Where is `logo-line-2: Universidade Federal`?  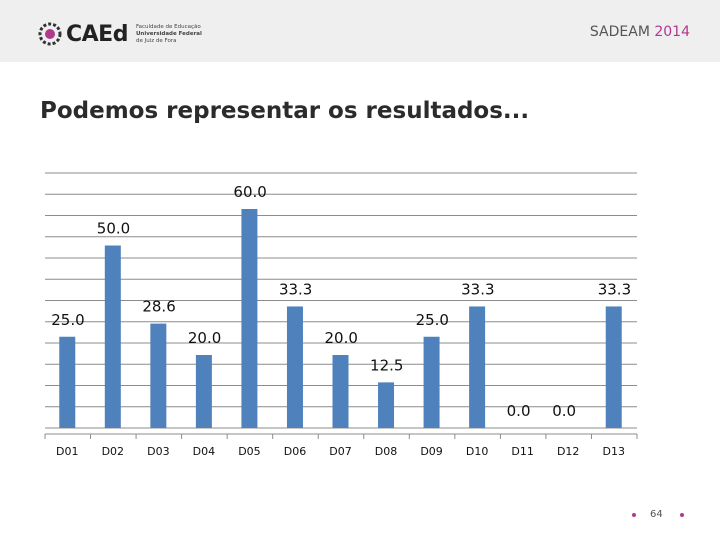 logo-line-2: Universidade Federal is located at coordinates (168, 33).